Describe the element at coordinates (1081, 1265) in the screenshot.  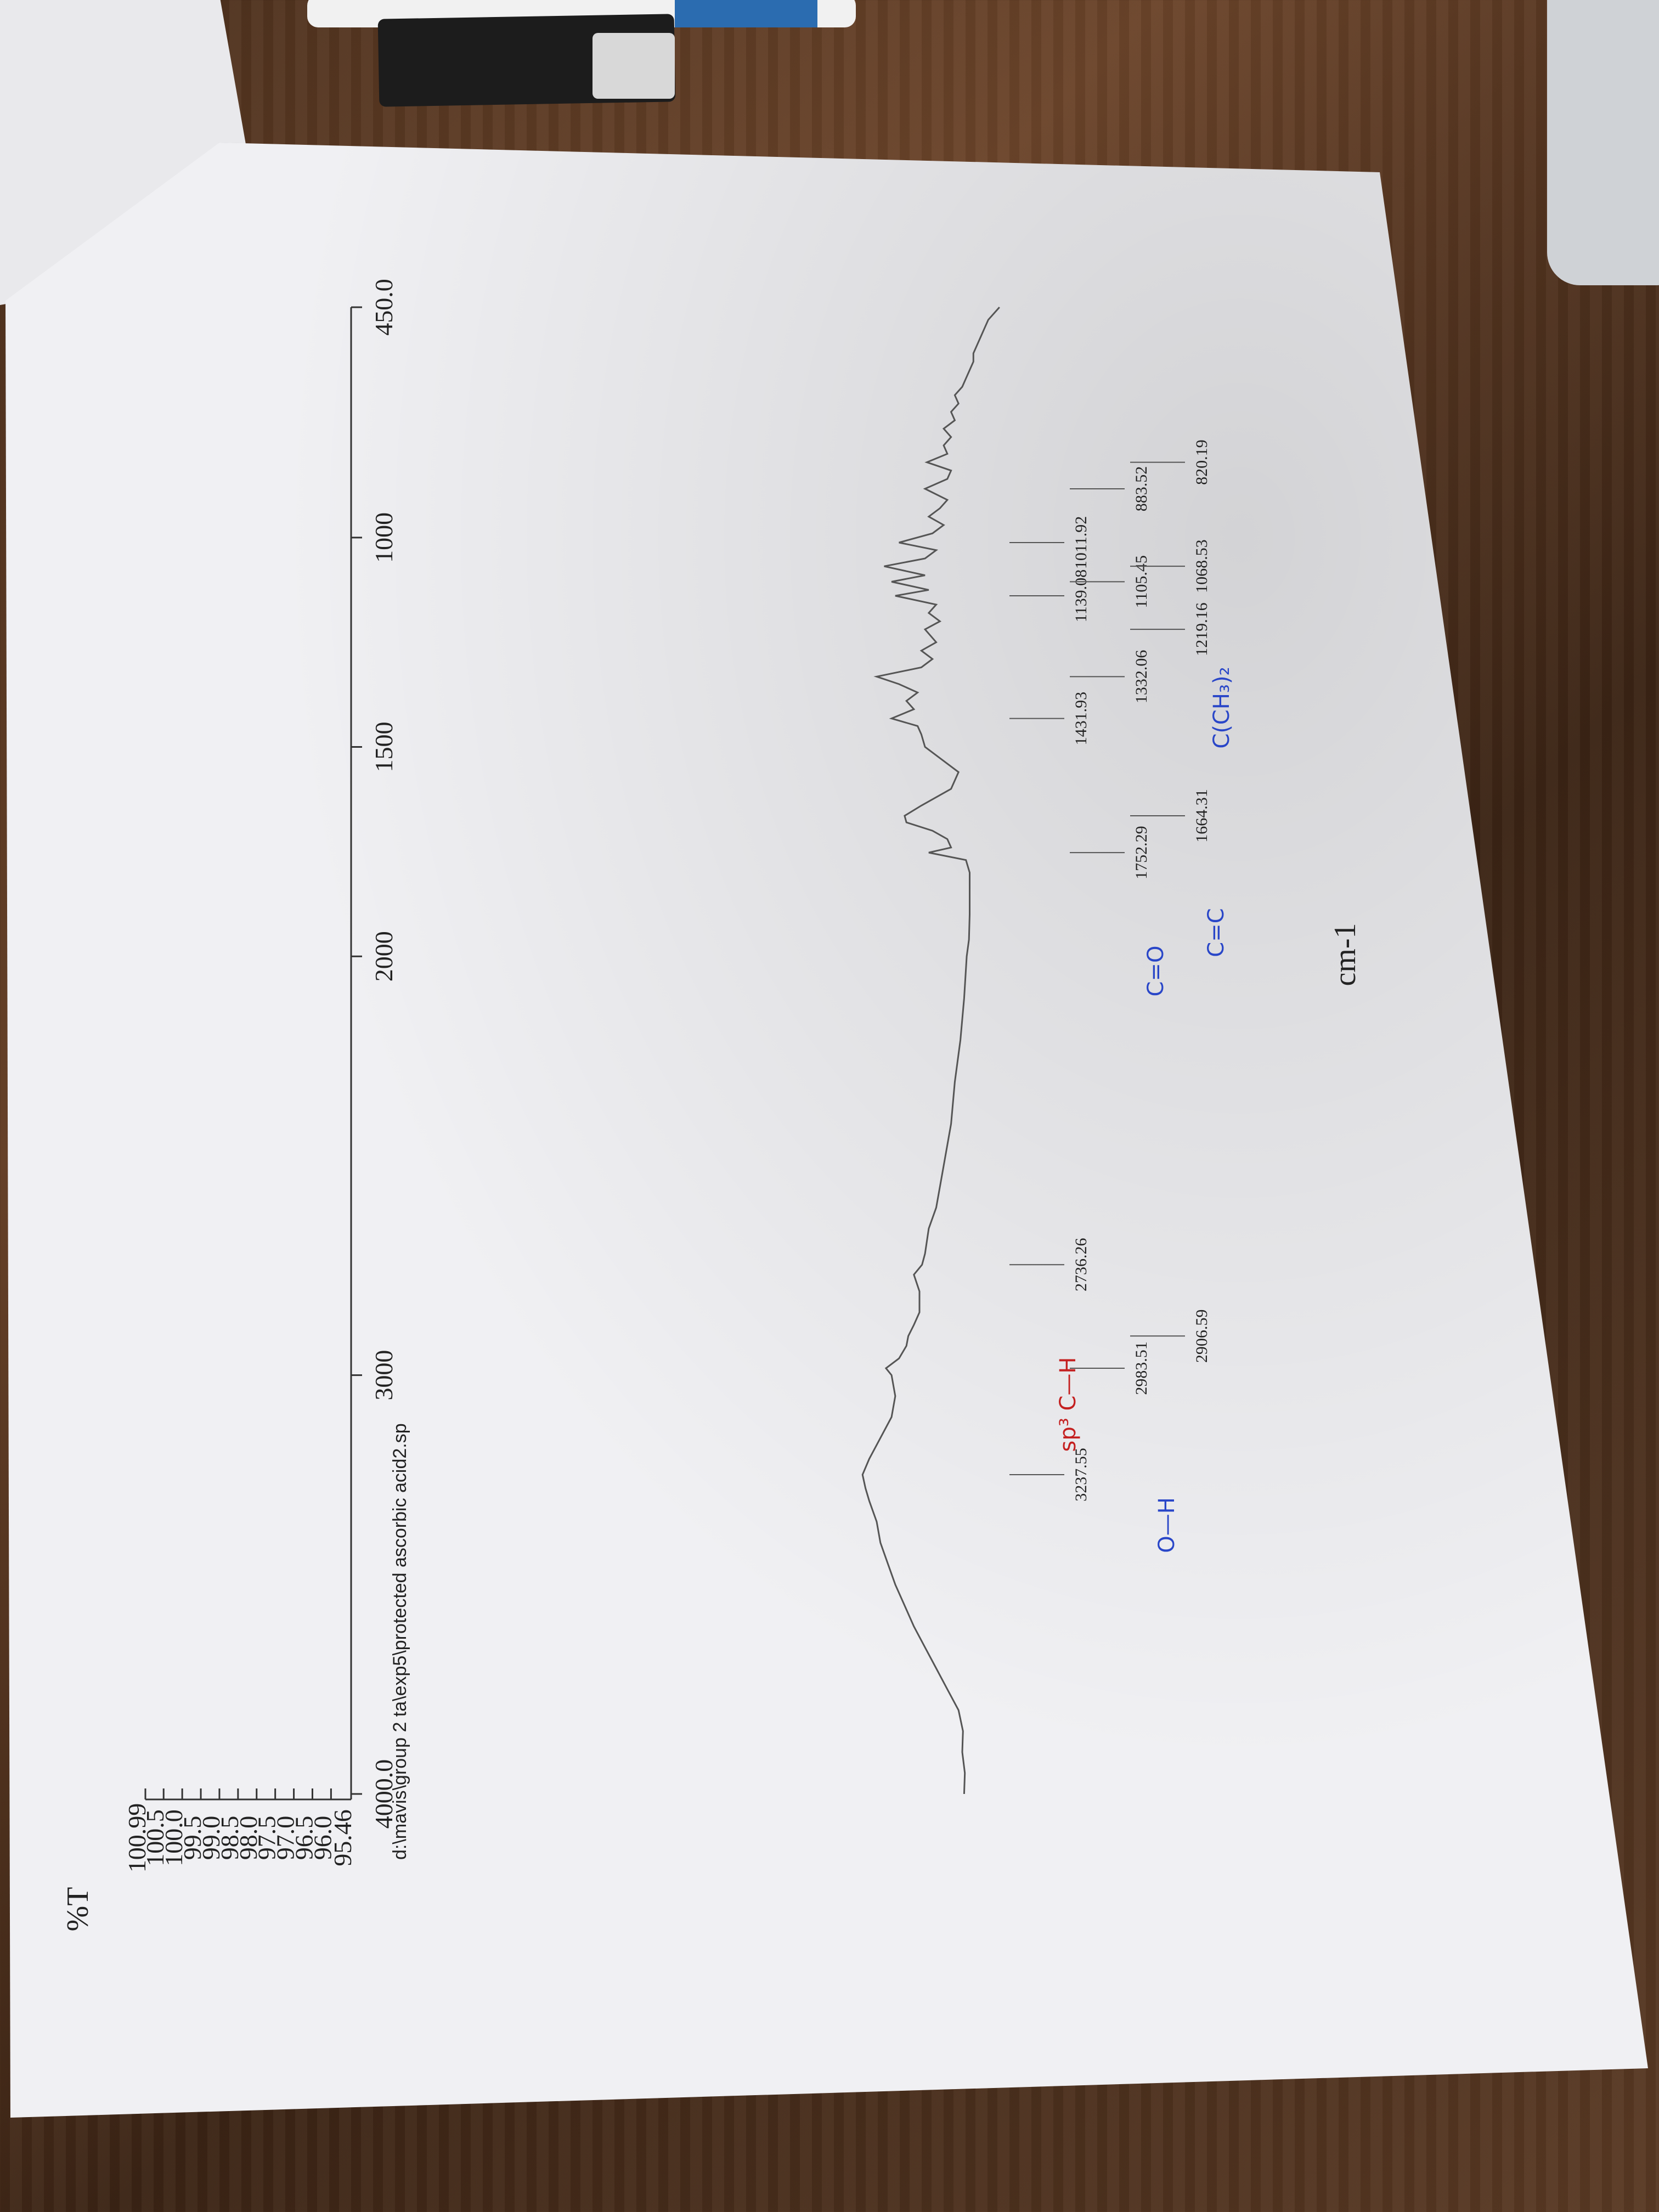
I see `peak-label: 2736.26` at that location.